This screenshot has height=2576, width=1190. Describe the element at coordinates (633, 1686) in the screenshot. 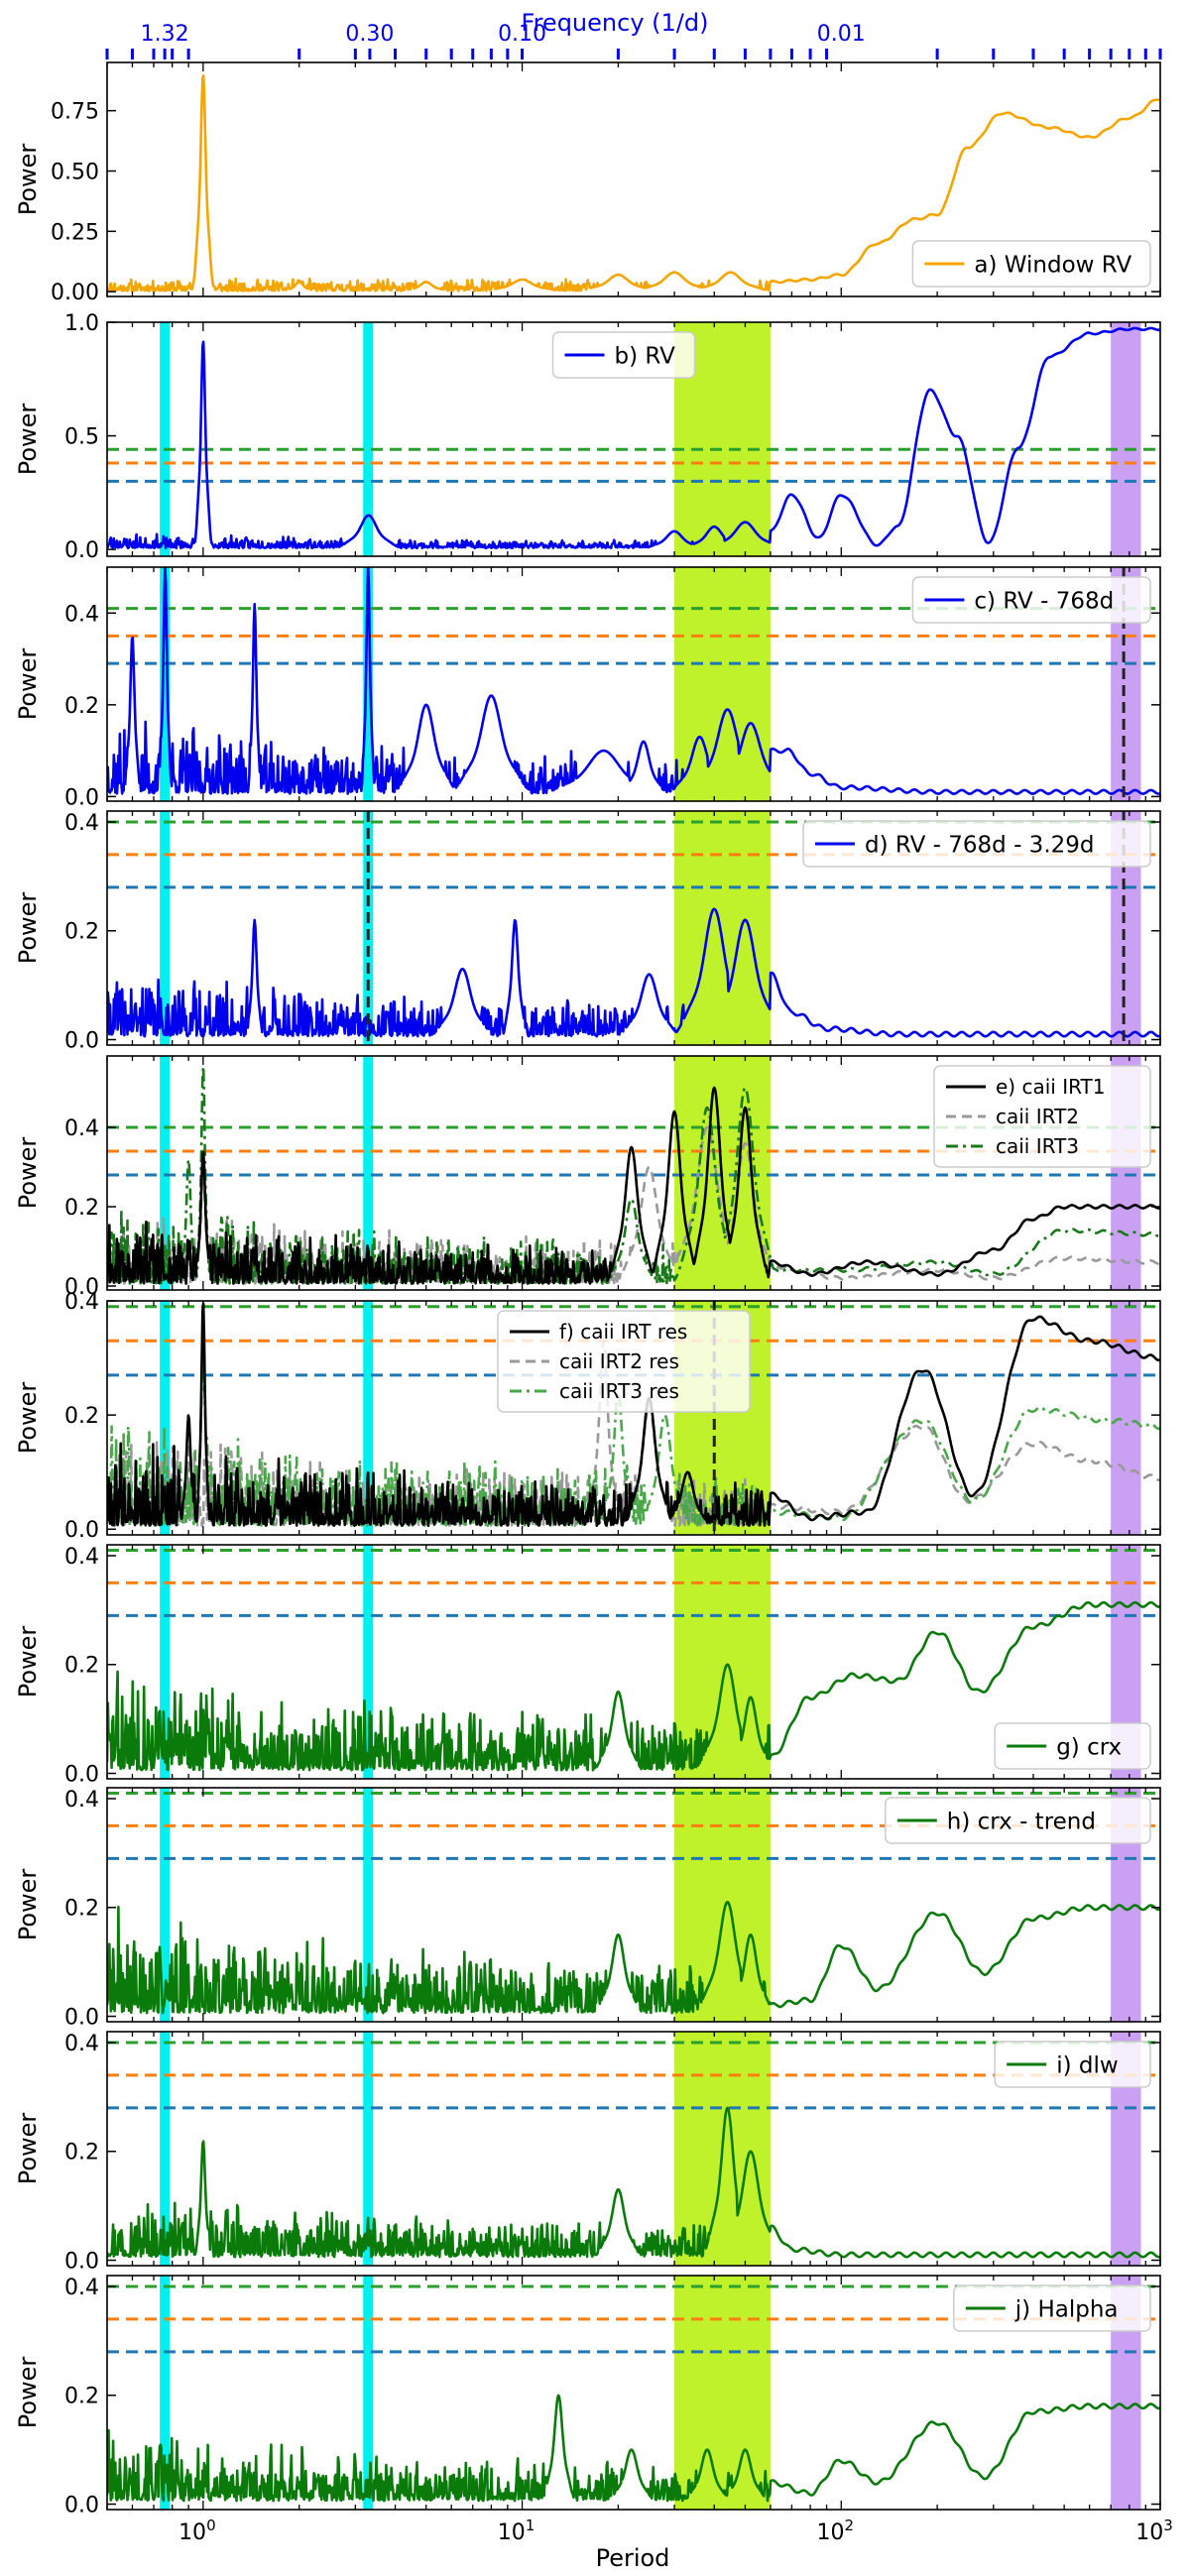

I see `series-line-g-crx` at that location.